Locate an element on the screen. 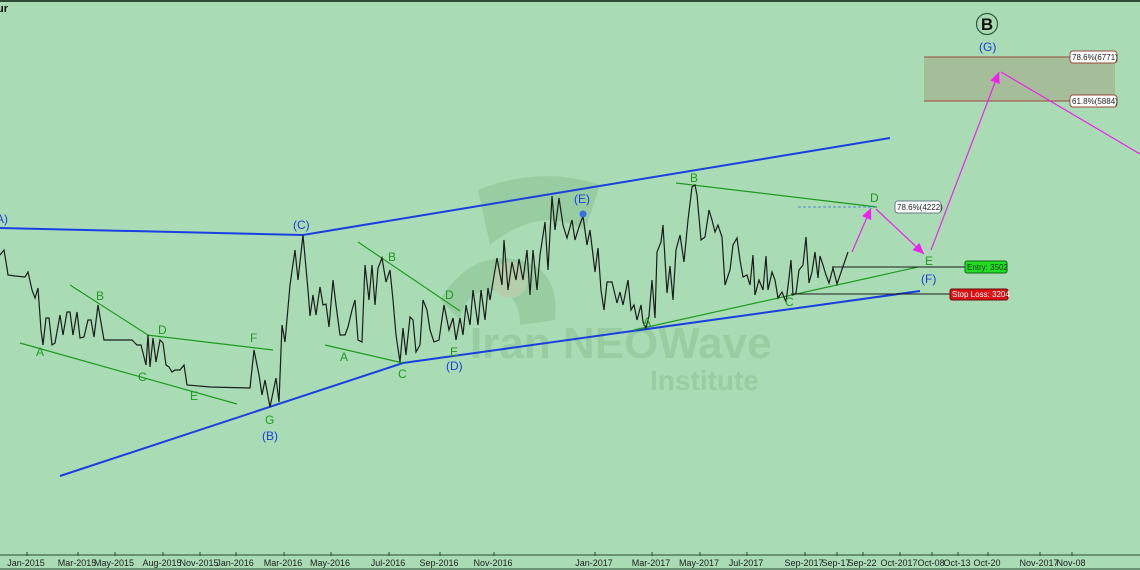 The height and width of the screenshot is (570, 1140). x-tick-label: Jan-2017 is located at coordinates (594, 563).